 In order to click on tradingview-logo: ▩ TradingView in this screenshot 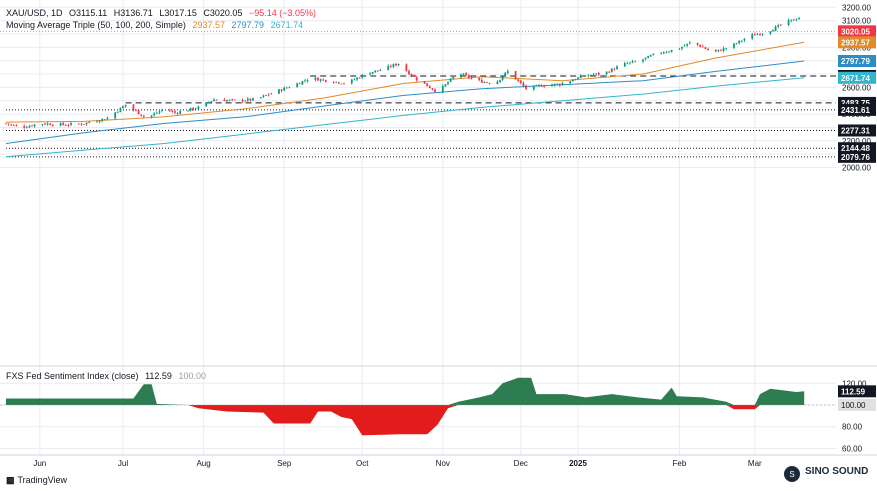, I will do `click(36, 480)`.